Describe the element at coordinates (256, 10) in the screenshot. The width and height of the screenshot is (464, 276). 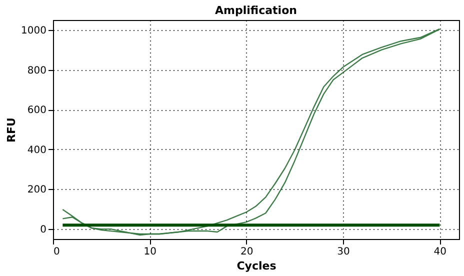
I see `chart-title: Amplification` at that location.